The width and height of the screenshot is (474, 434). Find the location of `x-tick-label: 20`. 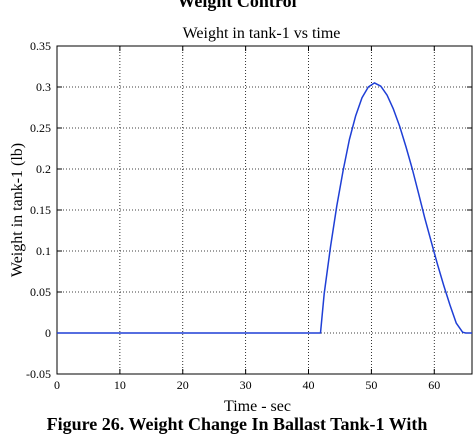

x-tick-label: 20 is located at coordinates (183, 385).